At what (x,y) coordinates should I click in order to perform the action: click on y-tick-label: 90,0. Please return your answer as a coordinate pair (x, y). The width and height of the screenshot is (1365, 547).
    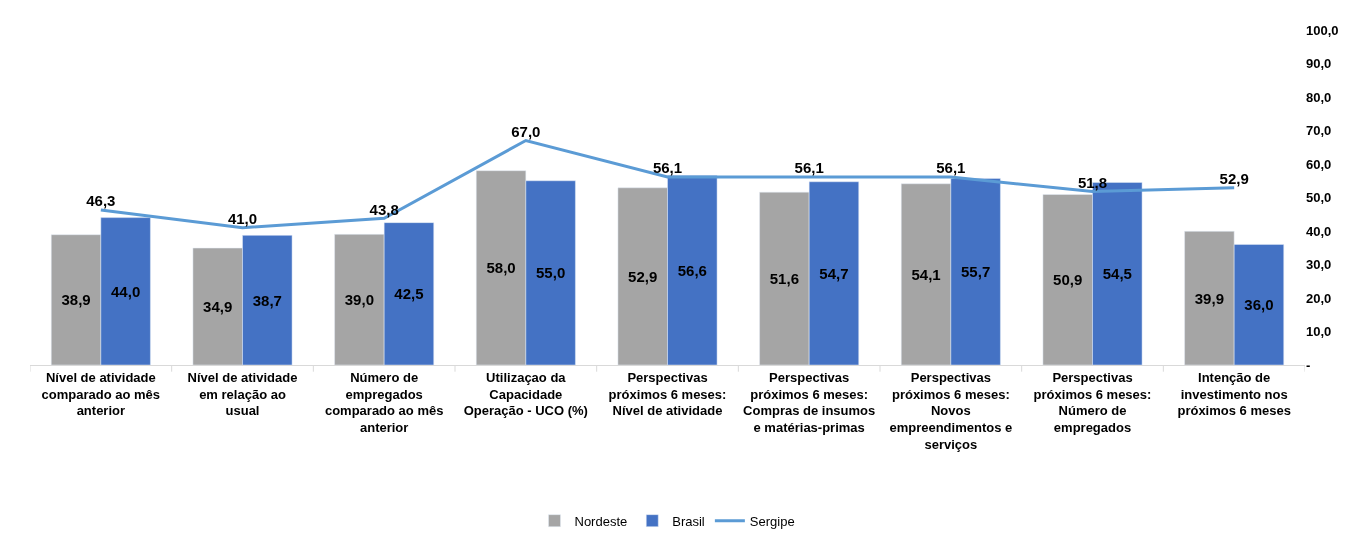
    Looking at the image, I should click on (1319, 64).